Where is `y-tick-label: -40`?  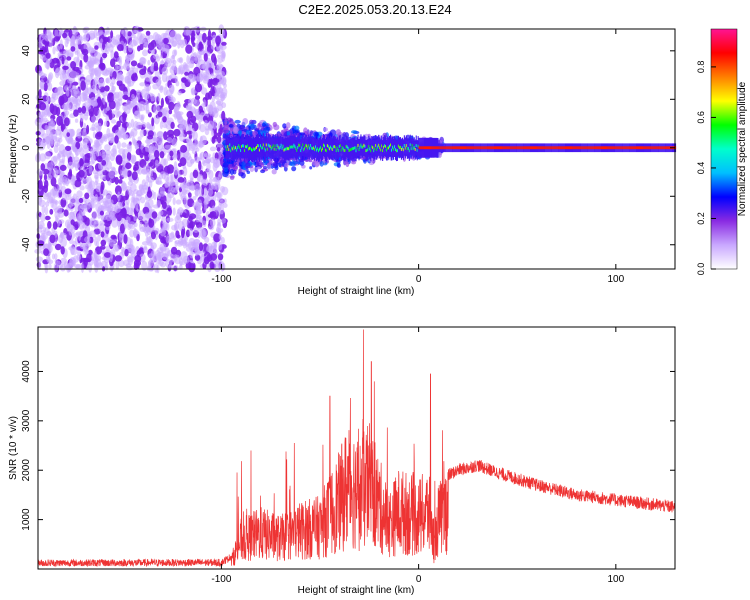 y-tick-label: -40 is located at coordinates (26, 244).